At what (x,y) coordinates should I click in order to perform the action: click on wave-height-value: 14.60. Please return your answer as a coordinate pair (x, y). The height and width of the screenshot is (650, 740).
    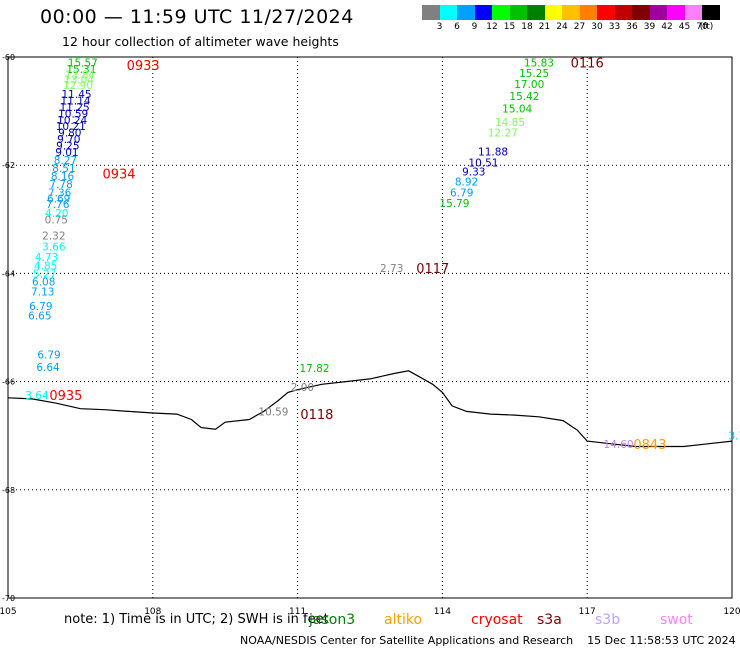
    Looking at the image, I should click on (619, 445).